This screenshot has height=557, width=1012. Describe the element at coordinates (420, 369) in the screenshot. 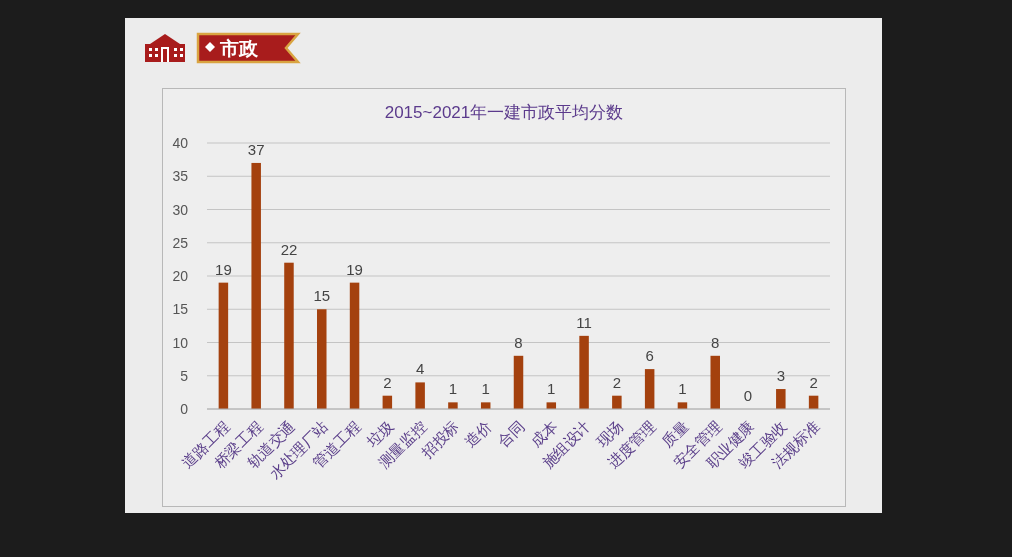

I see `data-label: 4` at that location.